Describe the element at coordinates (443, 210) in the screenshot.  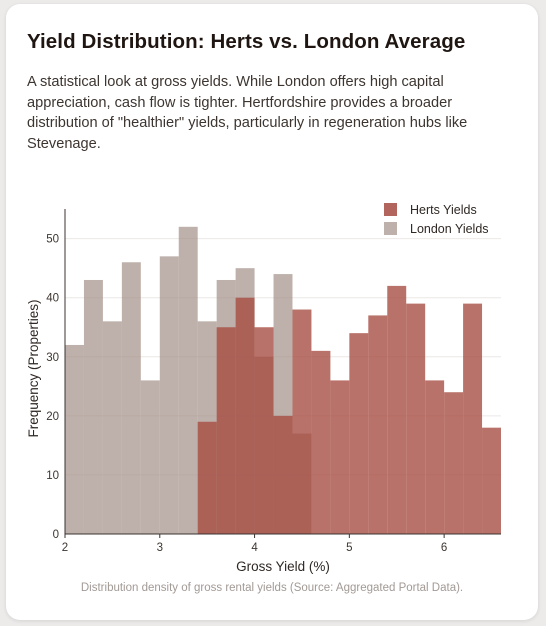
I see `legend-label: Herts Yields` at that location.